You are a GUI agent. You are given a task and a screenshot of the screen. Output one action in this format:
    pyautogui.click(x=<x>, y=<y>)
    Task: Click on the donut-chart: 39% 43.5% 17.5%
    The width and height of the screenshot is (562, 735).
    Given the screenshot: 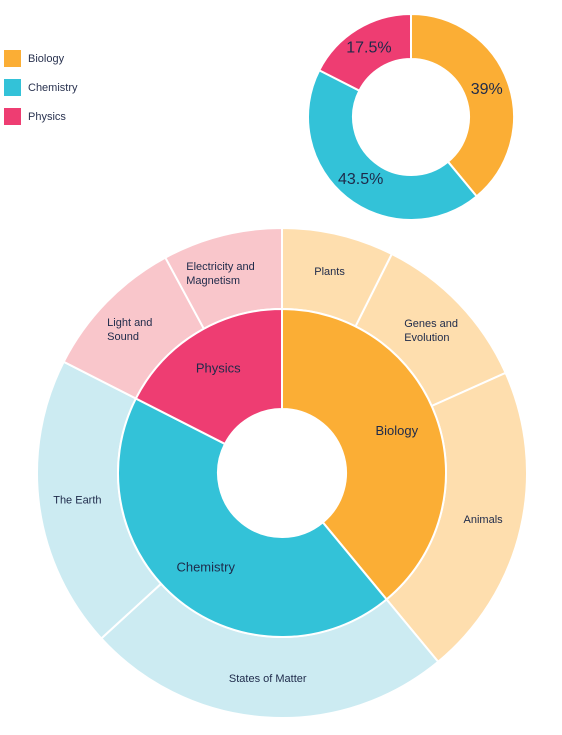 What is the action you would take?
    pyautogui.click(x=411, y=116)
    